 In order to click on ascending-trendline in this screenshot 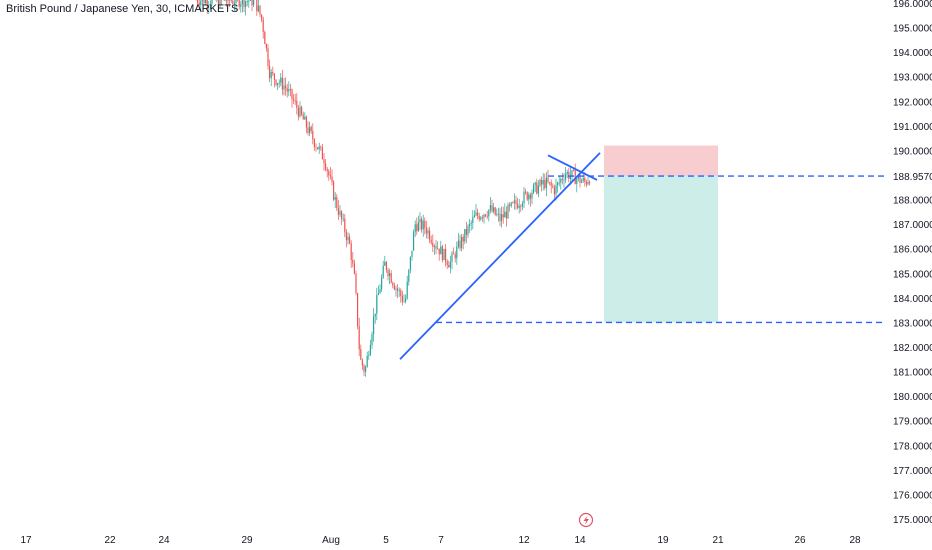, I will do `click(500, 256)`.